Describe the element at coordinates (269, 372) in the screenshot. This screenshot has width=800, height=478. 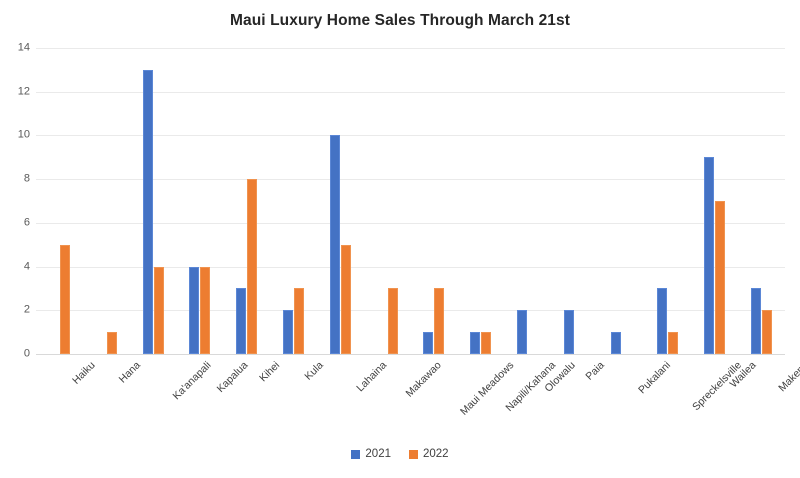
I see `x-axis-tick-label: Kihei` at that location.